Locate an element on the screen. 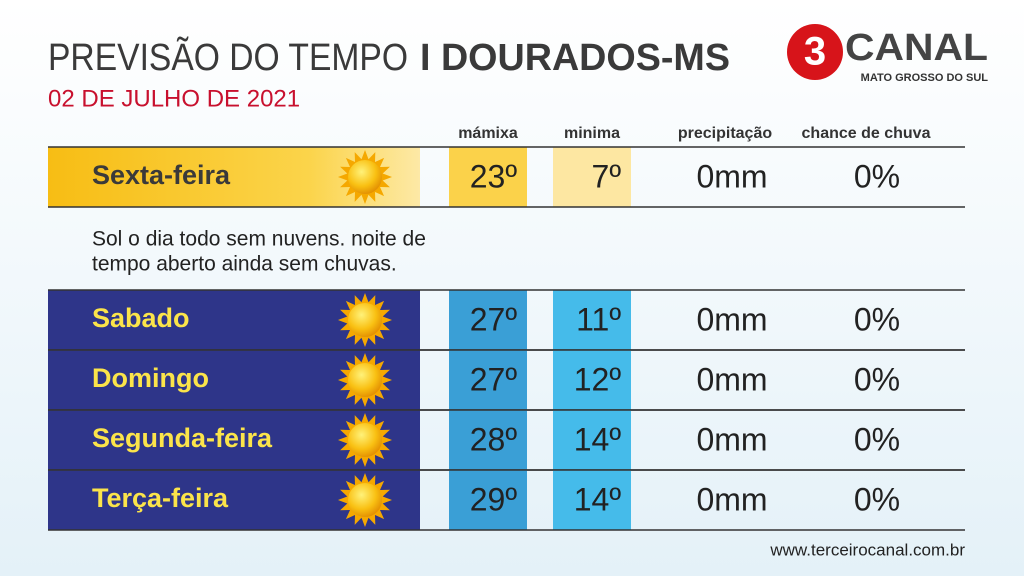  day-name: Domingo is located at coordinates (150, 378).